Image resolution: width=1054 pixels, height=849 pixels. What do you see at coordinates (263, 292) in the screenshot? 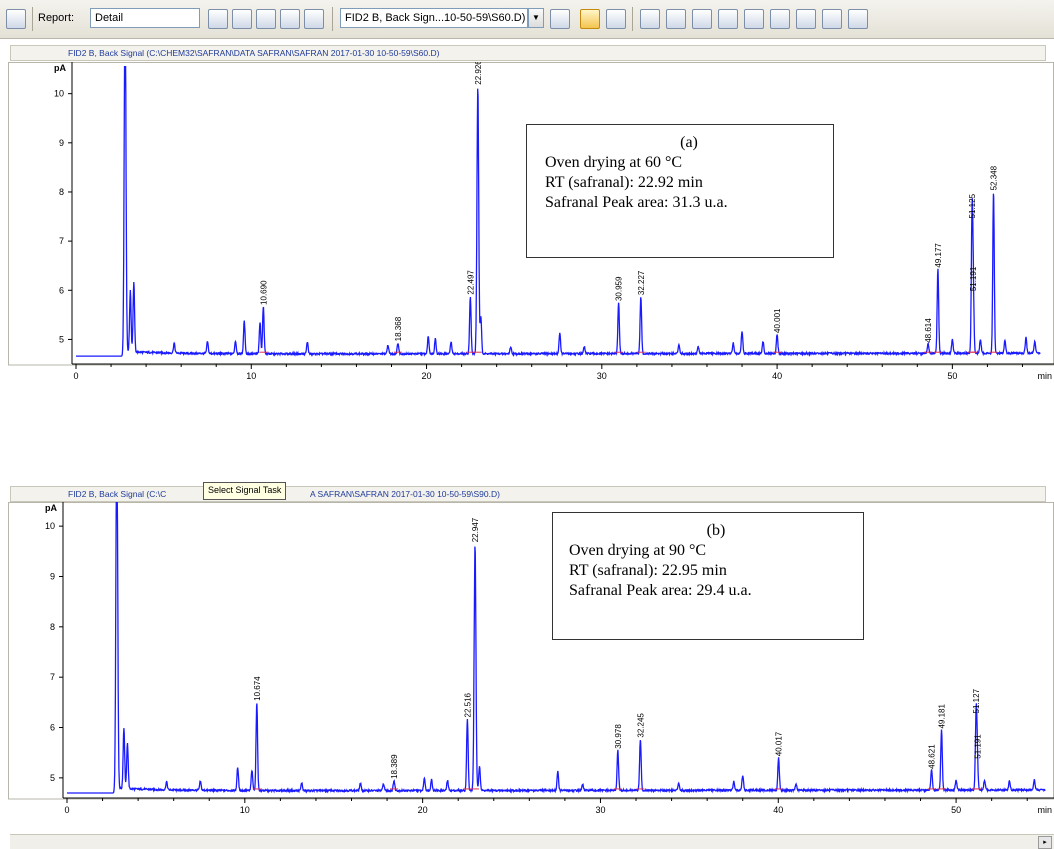
I see `peak-label: 10.690` at bounding box center [263, 292].